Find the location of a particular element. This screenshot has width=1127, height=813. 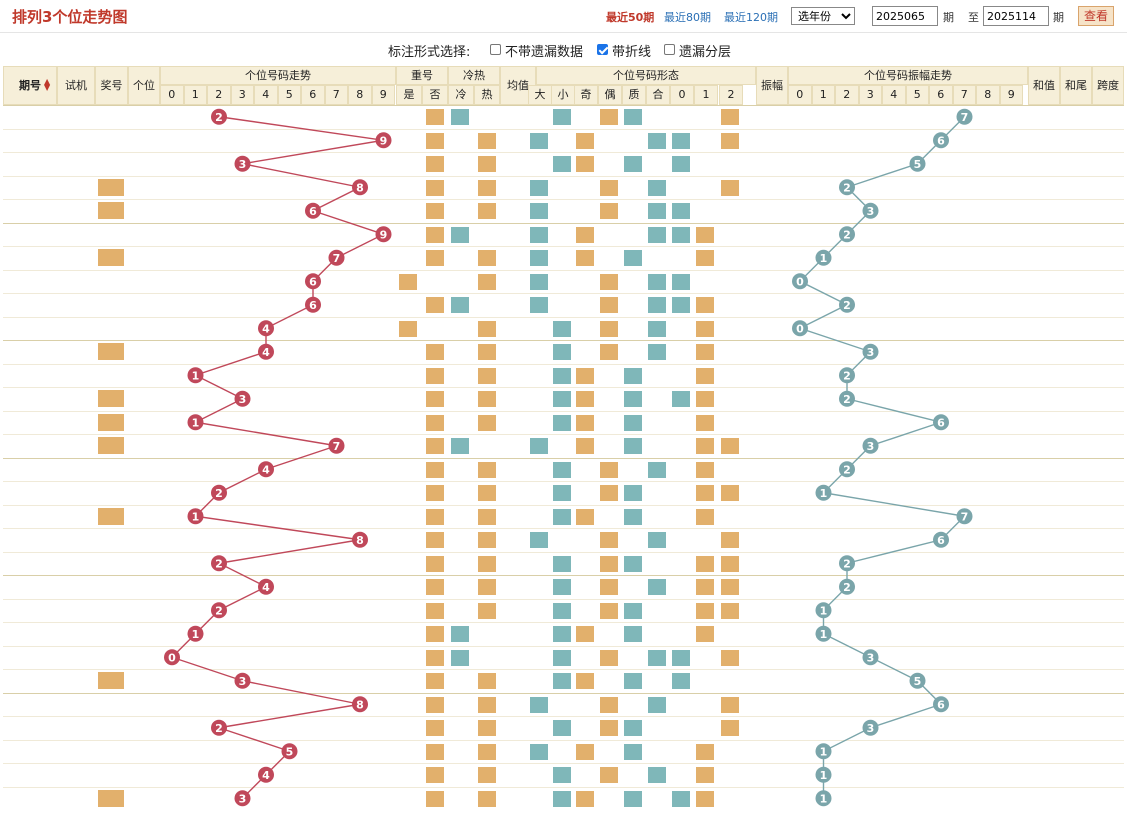

quick-link-80: 最近80期 is located at coordinates (687, 17).